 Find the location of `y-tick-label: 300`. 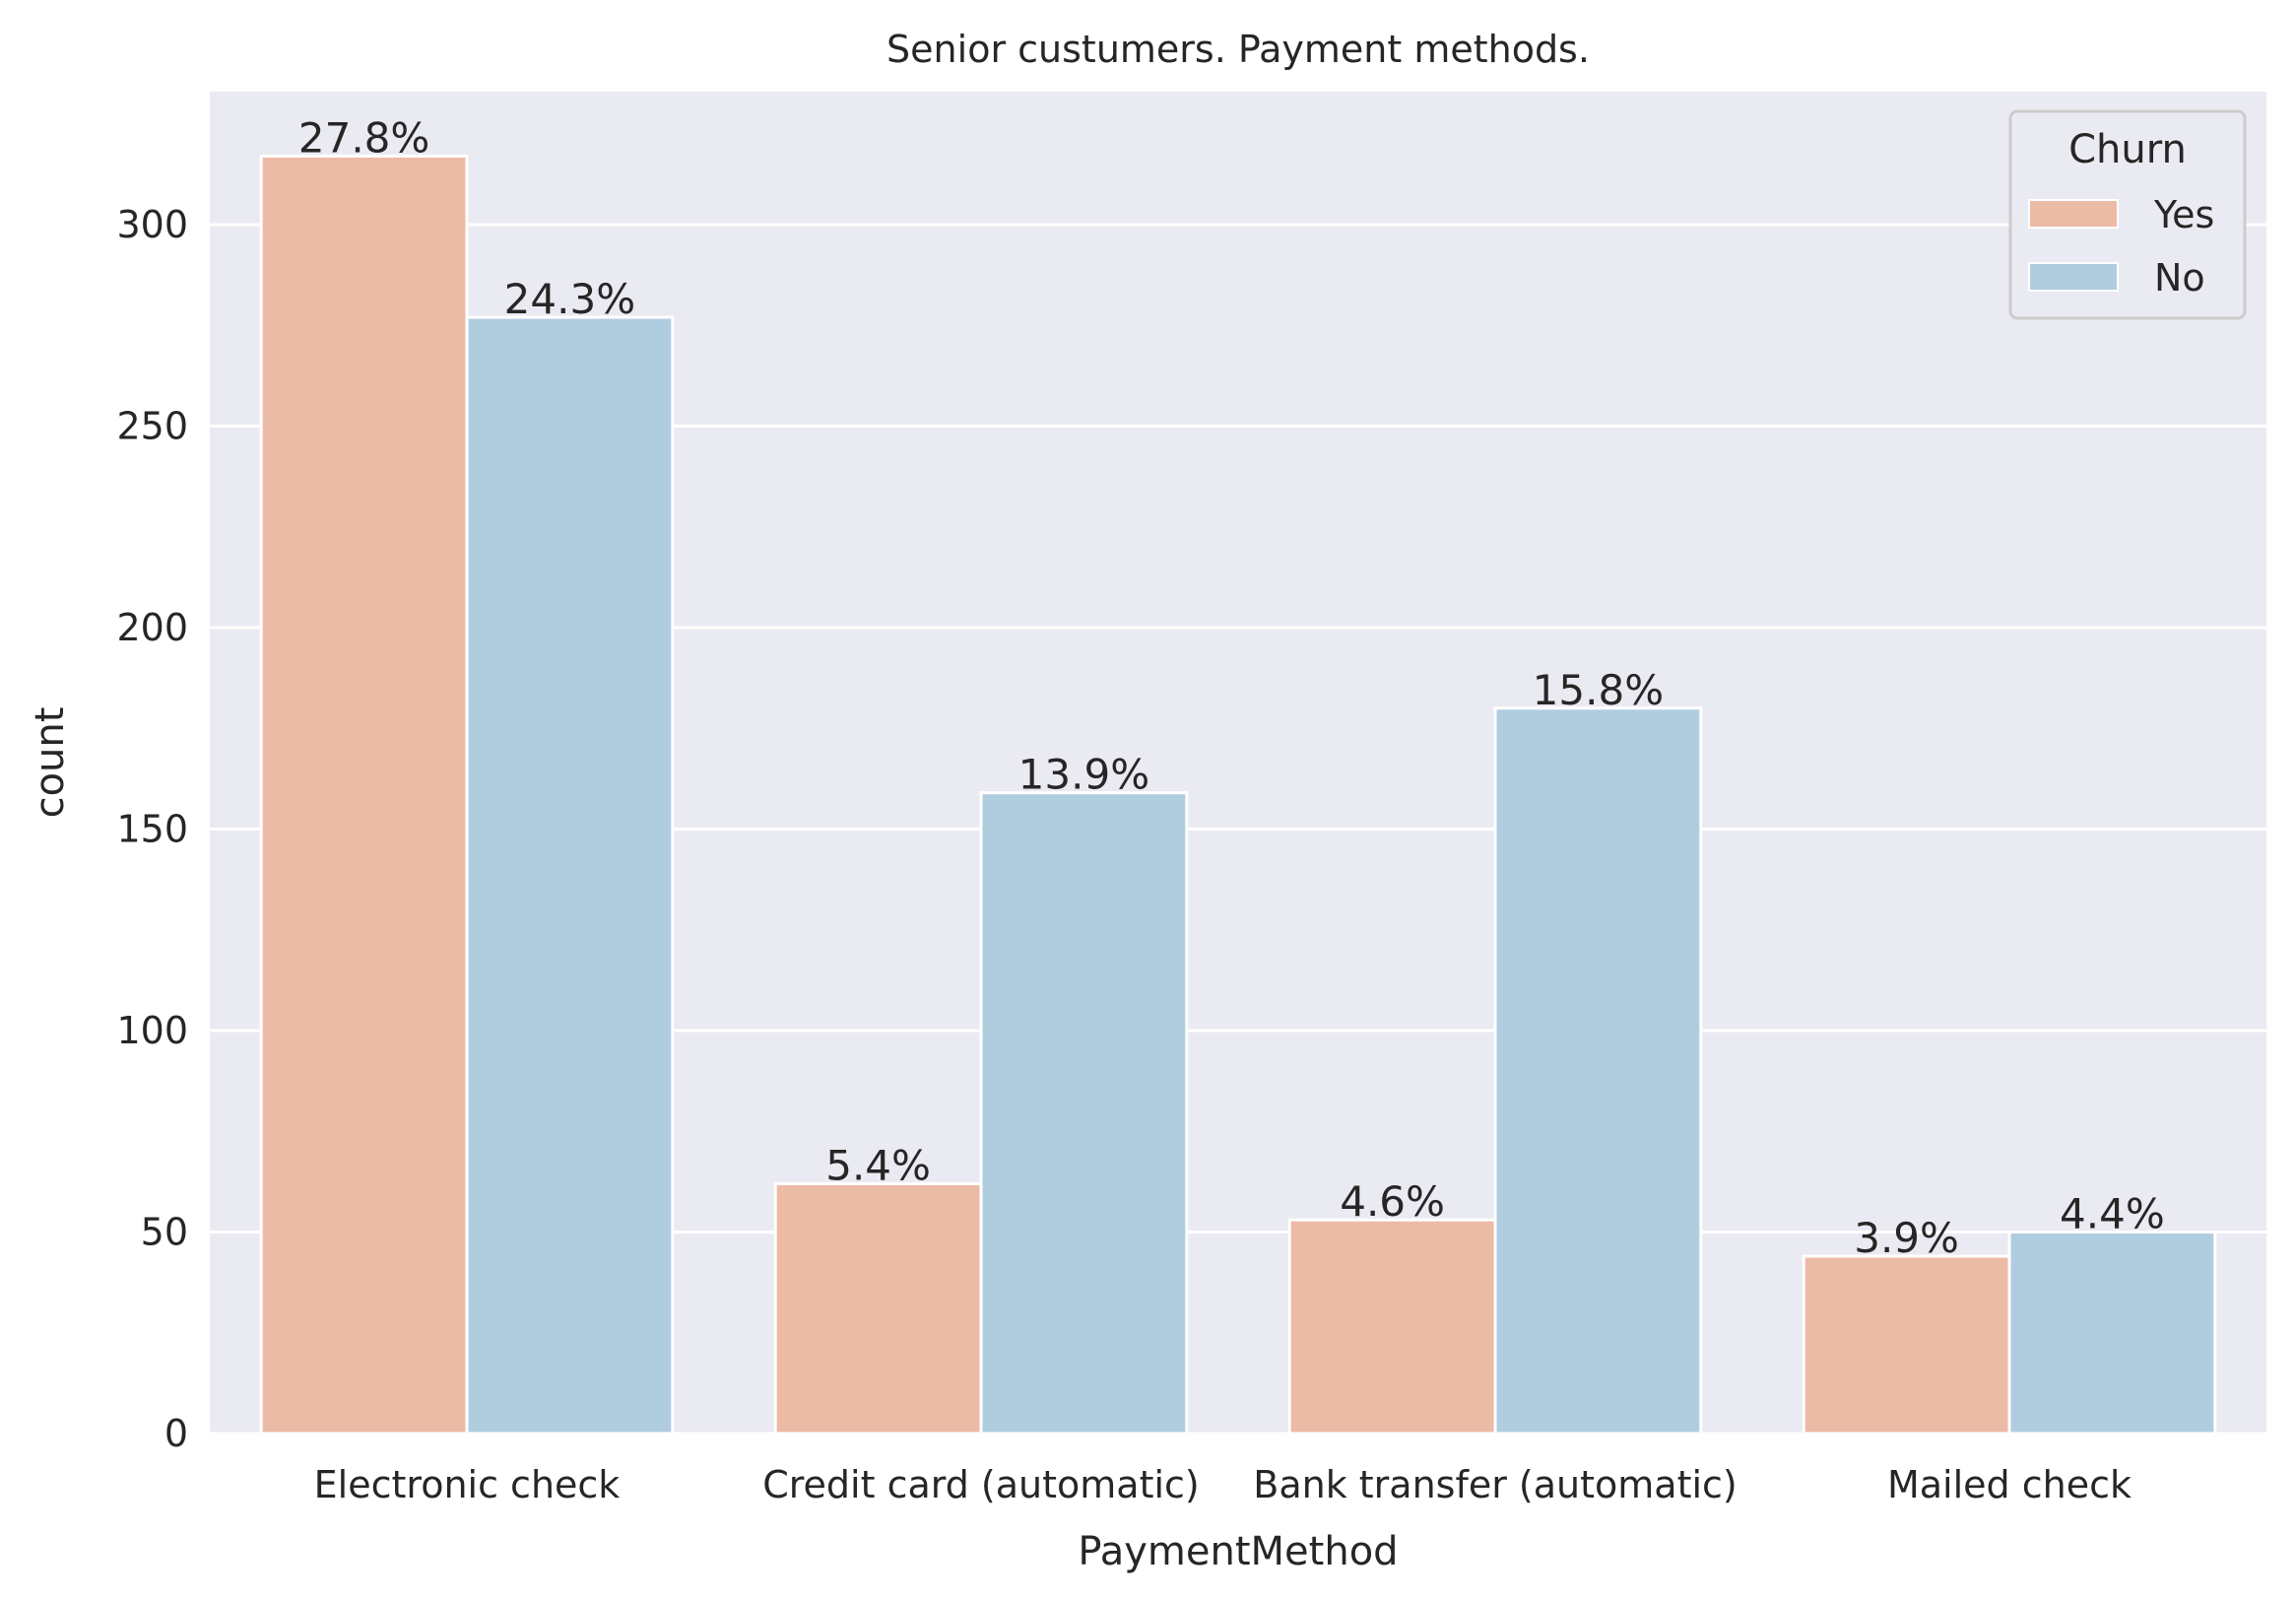

y-tick-label: 300 is located at coordinates (152, 225).